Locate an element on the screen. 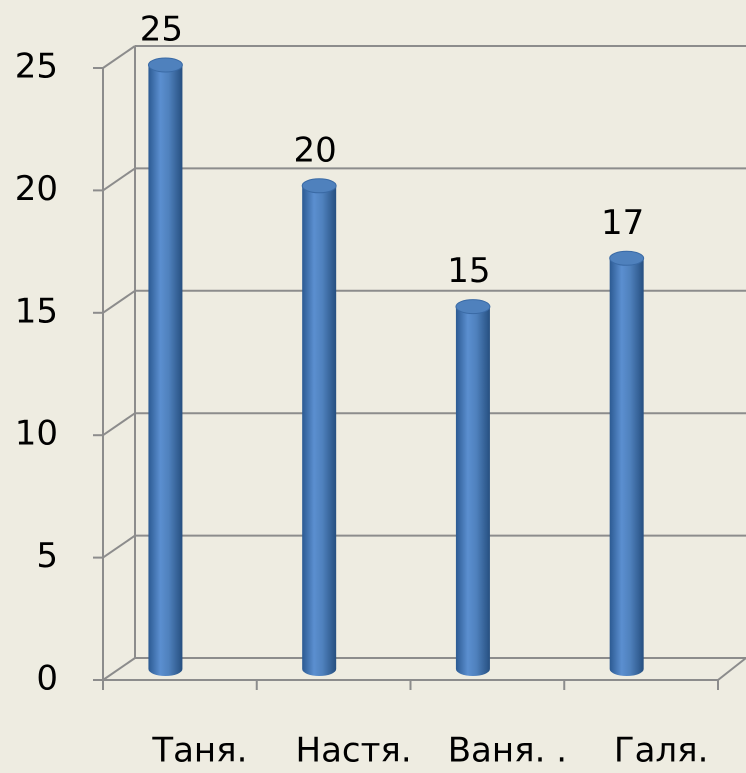 This screenshot has height=773, width=746. x-tick-label: Настя. is located at coordinates (354, 751).